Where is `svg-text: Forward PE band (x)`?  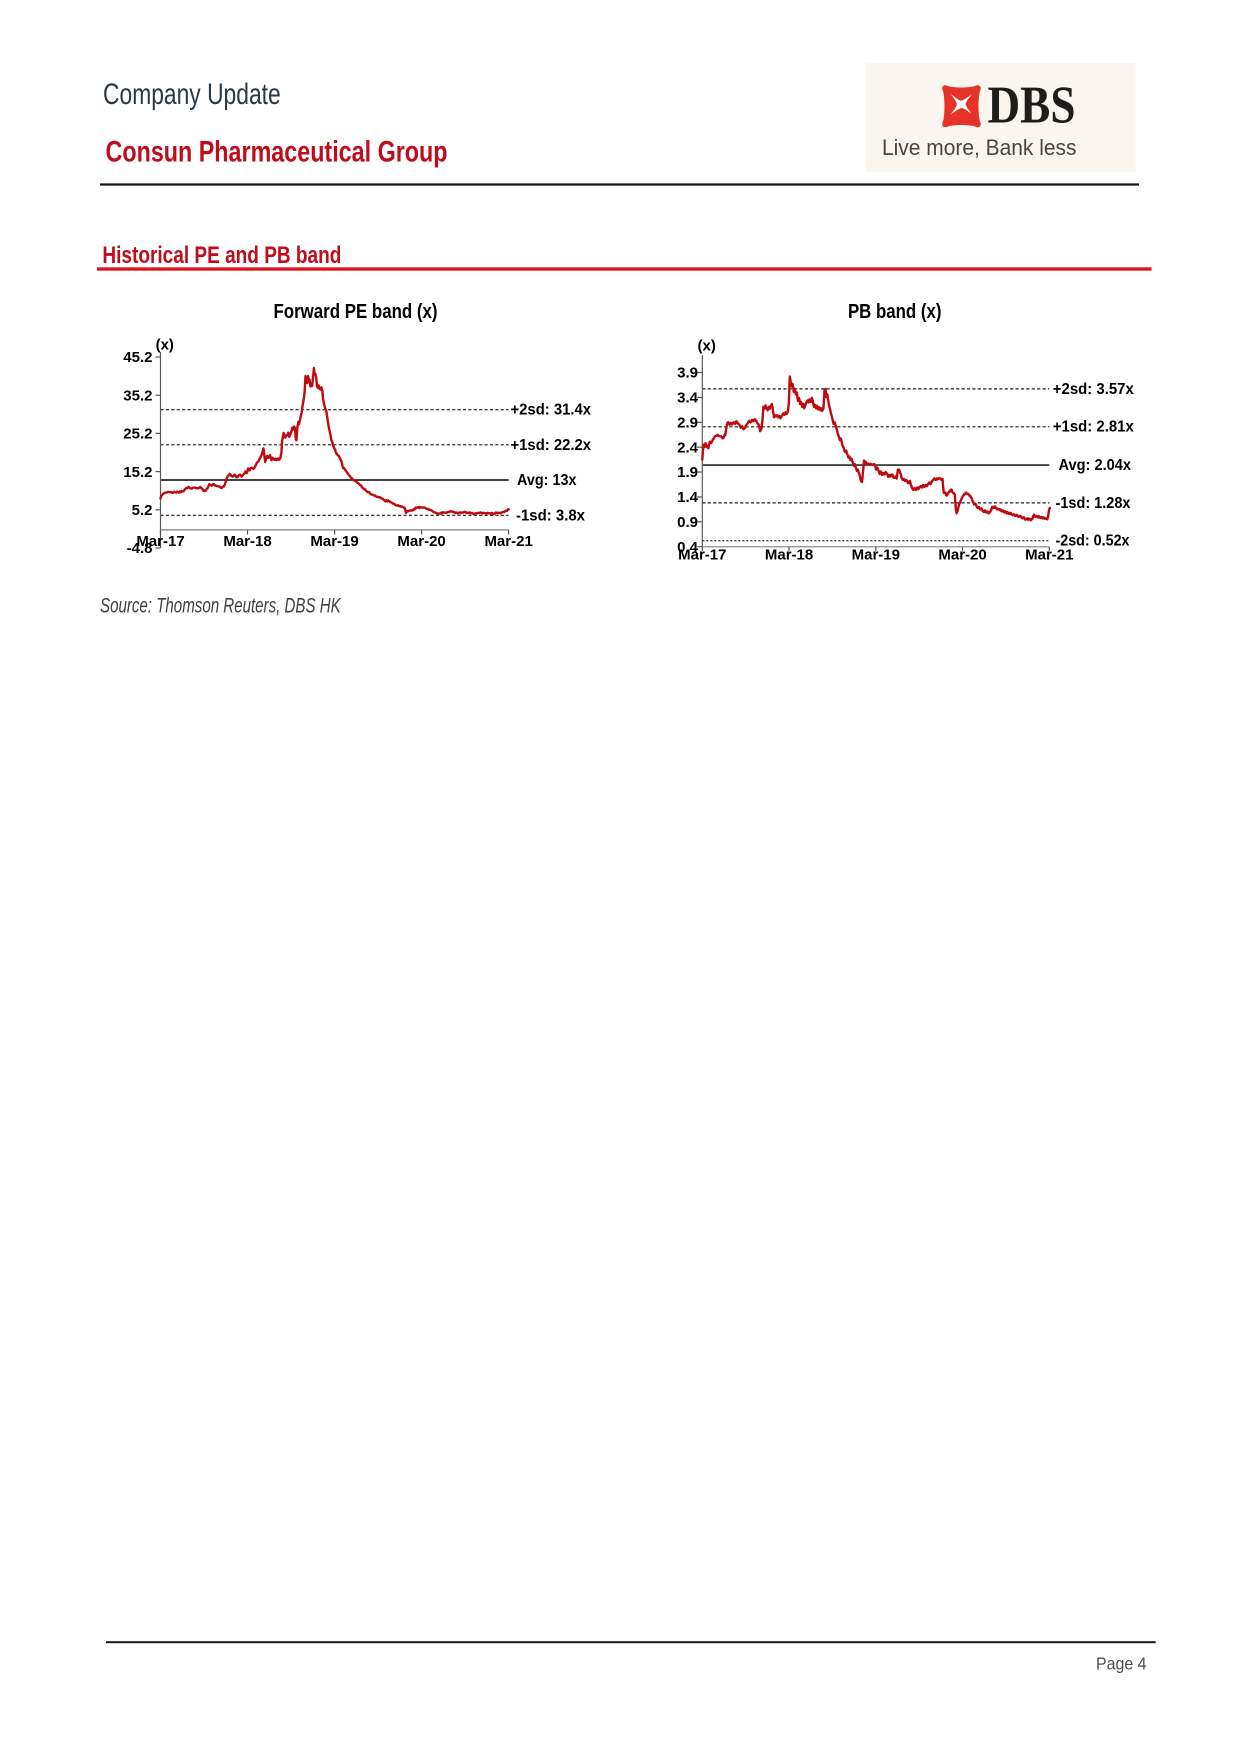 svg-text: Forward PE band (x) is located at coordinates (356, 311).